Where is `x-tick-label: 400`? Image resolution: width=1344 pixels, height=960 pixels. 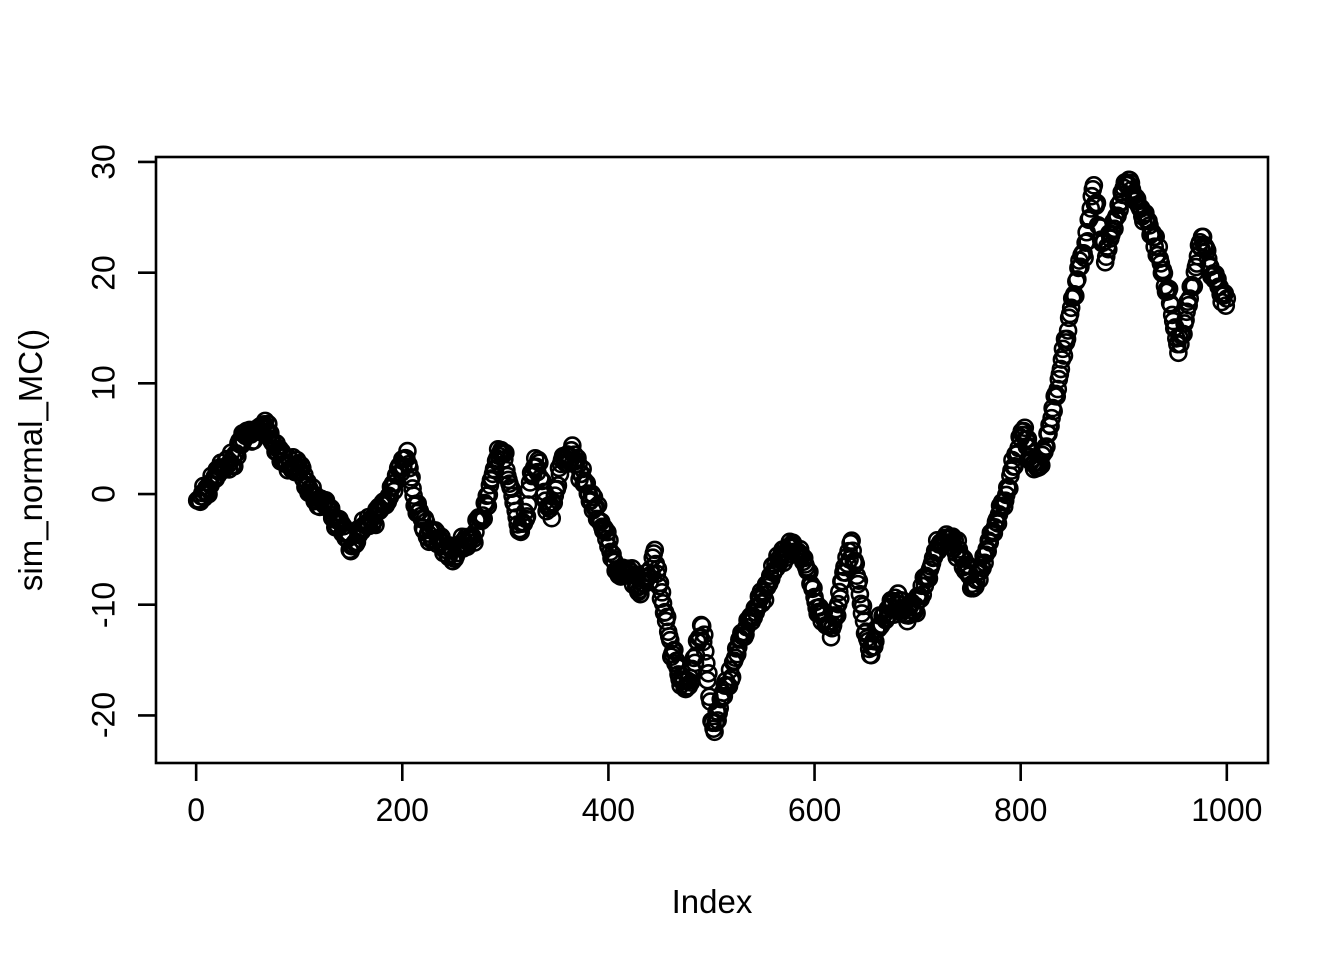 x-tick-label: 400 is located at coordinates (608, 810).